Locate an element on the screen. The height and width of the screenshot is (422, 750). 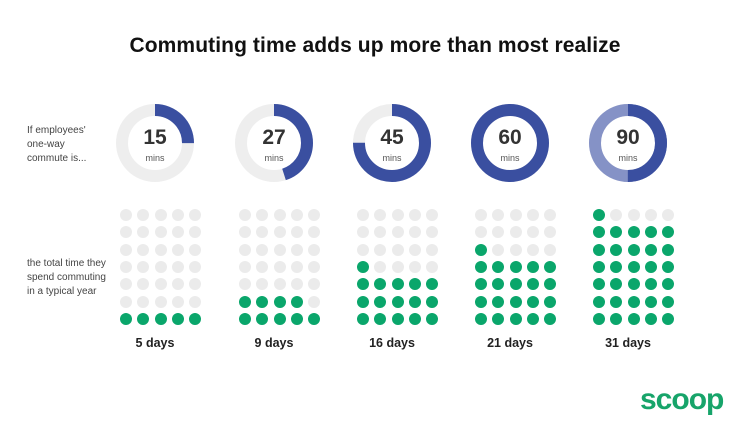
commute-minutes: 27 is located at coordinates (274, 137).